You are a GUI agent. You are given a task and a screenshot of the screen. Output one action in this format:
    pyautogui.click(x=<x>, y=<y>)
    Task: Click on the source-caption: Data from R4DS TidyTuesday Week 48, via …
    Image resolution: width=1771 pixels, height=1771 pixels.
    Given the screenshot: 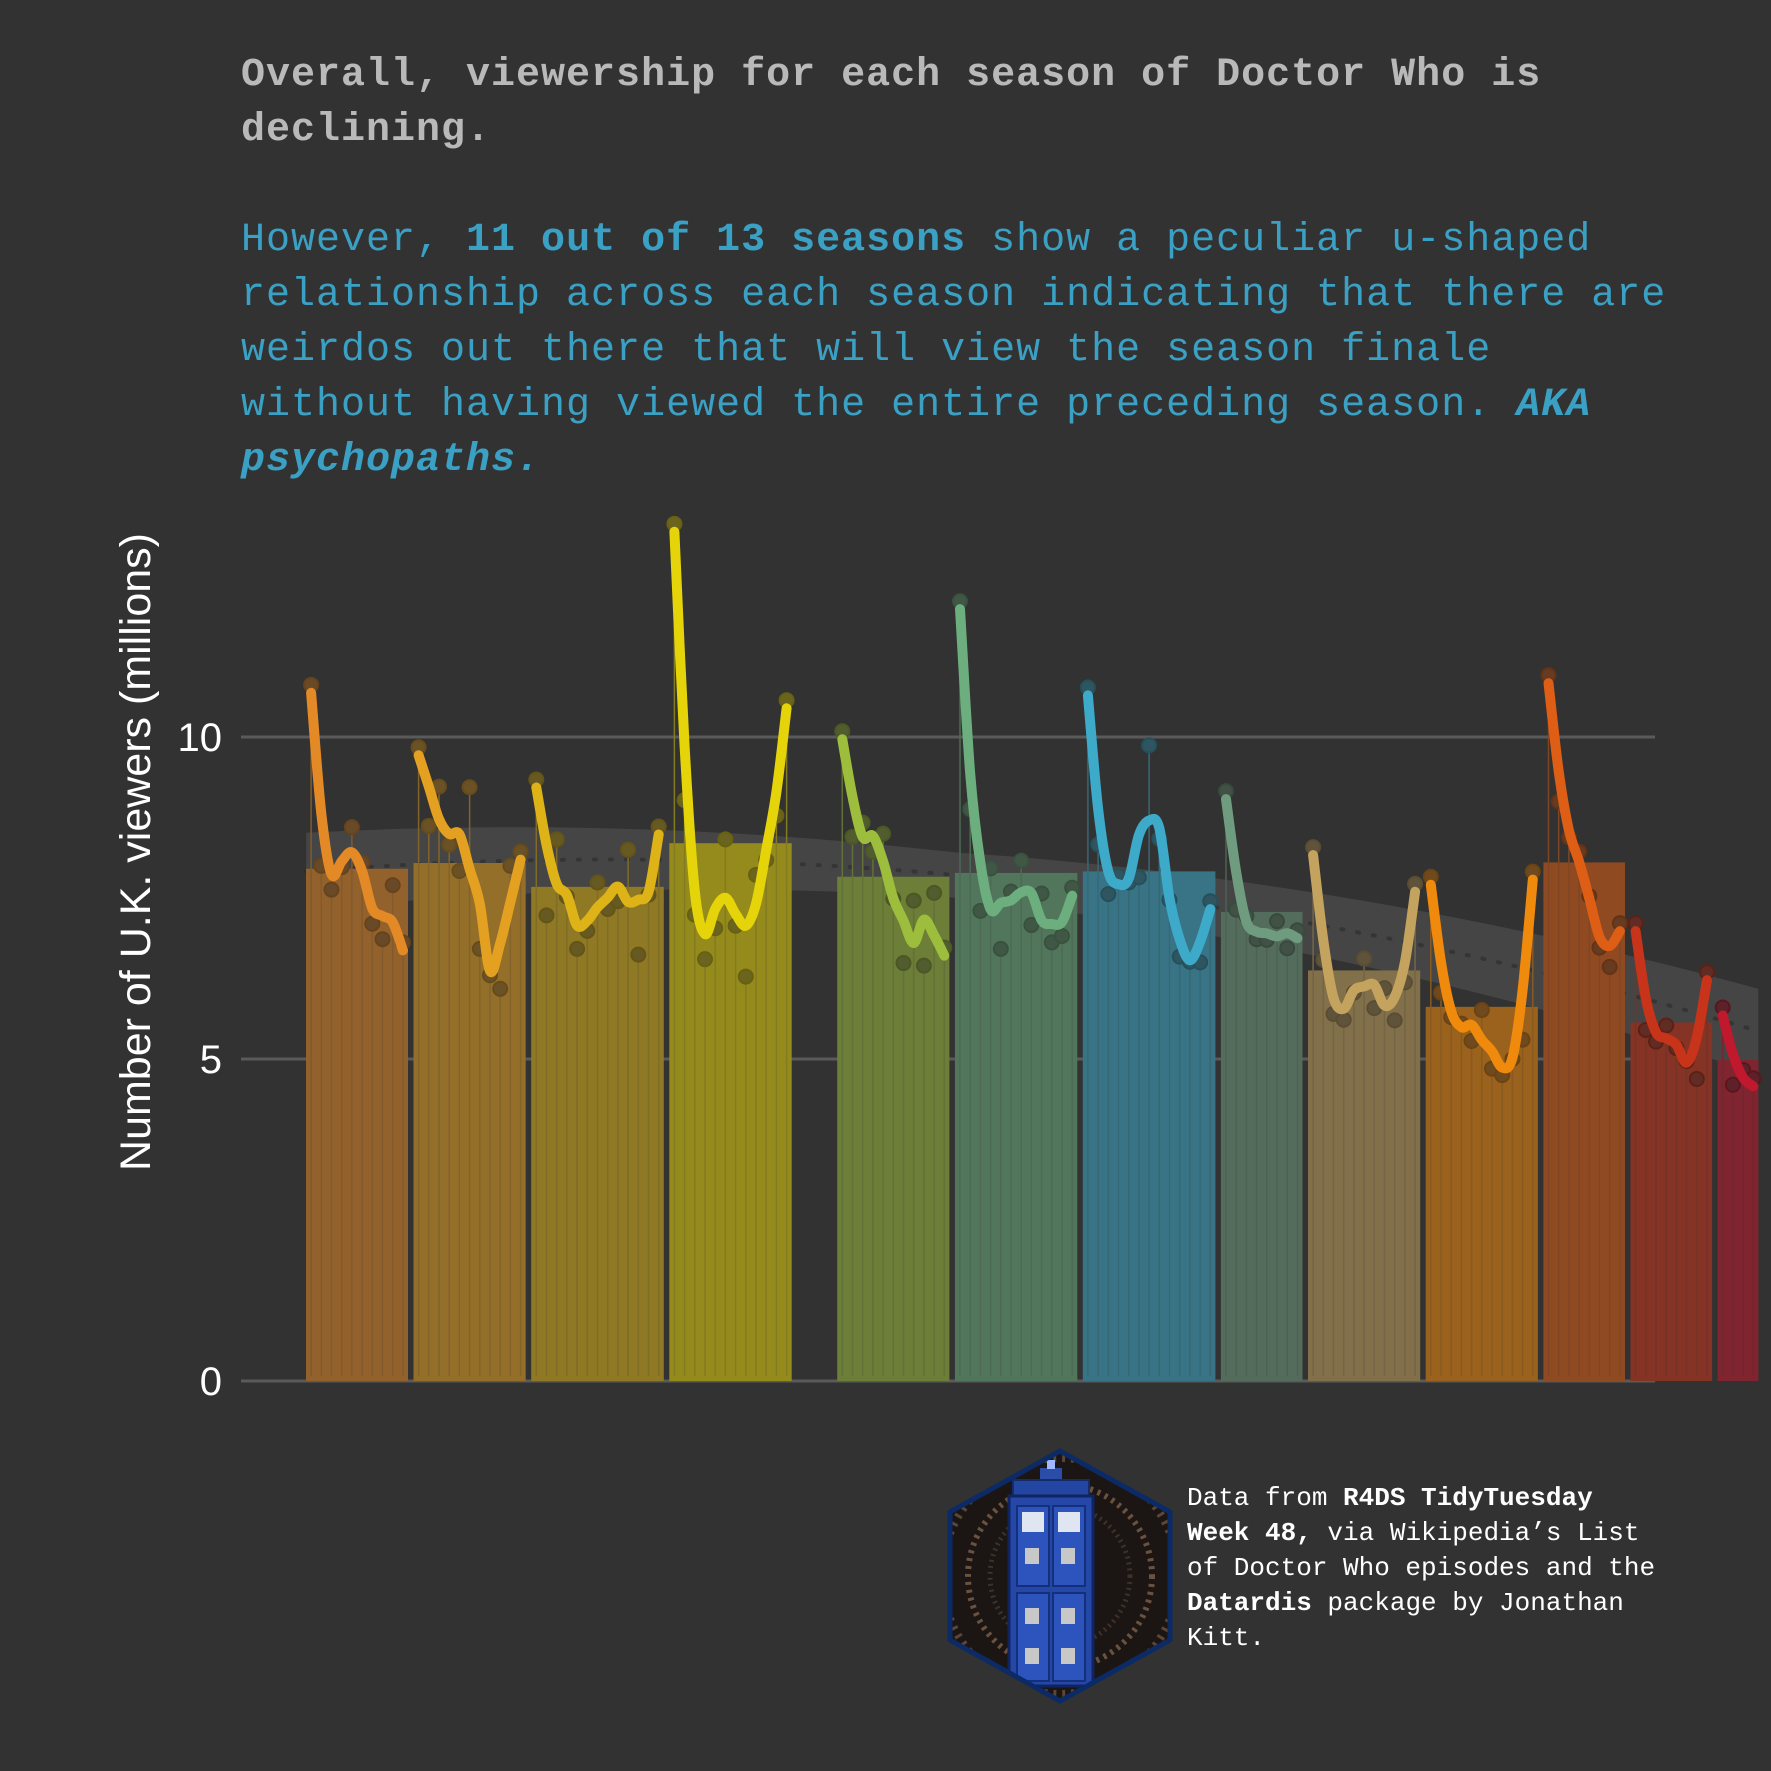 What is the action you would take?
    pyautogui.click(x=1422, y=1568)
    